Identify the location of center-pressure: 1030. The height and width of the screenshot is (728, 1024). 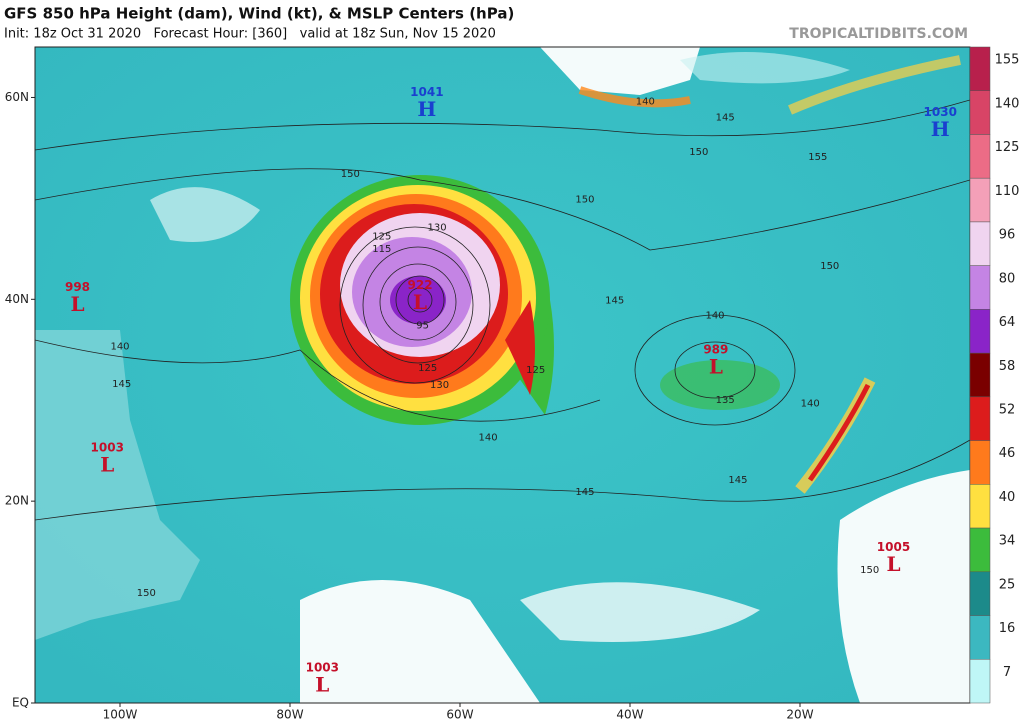
(940, 112).